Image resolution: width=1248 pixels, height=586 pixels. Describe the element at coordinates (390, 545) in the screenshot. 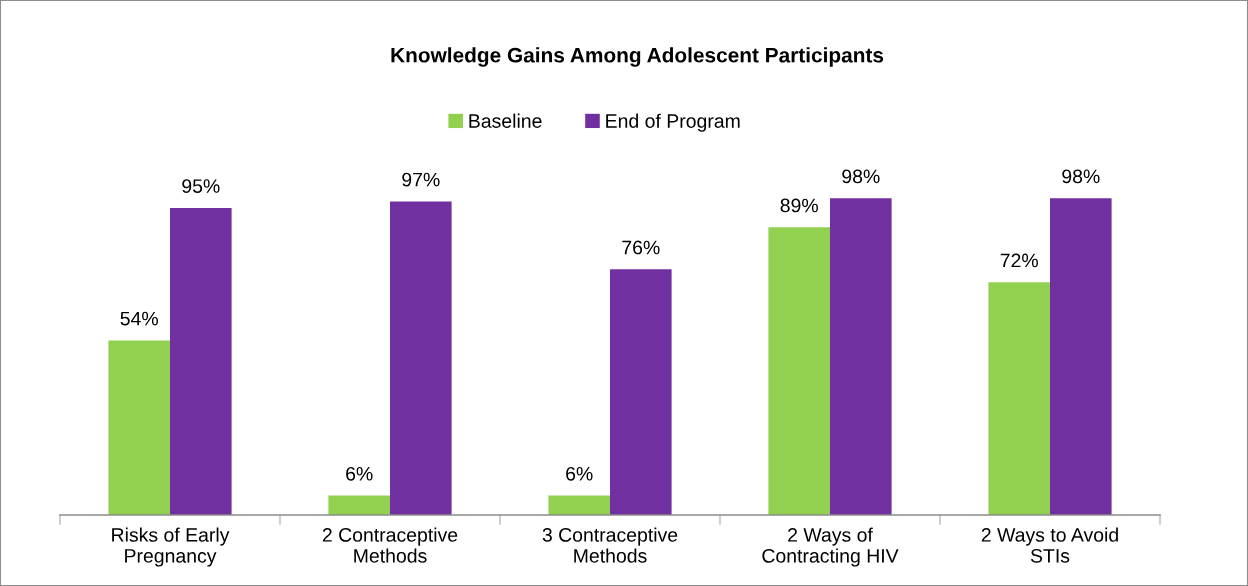

I see `x-tick-label: 2 Contraceptive Methods` at that location.